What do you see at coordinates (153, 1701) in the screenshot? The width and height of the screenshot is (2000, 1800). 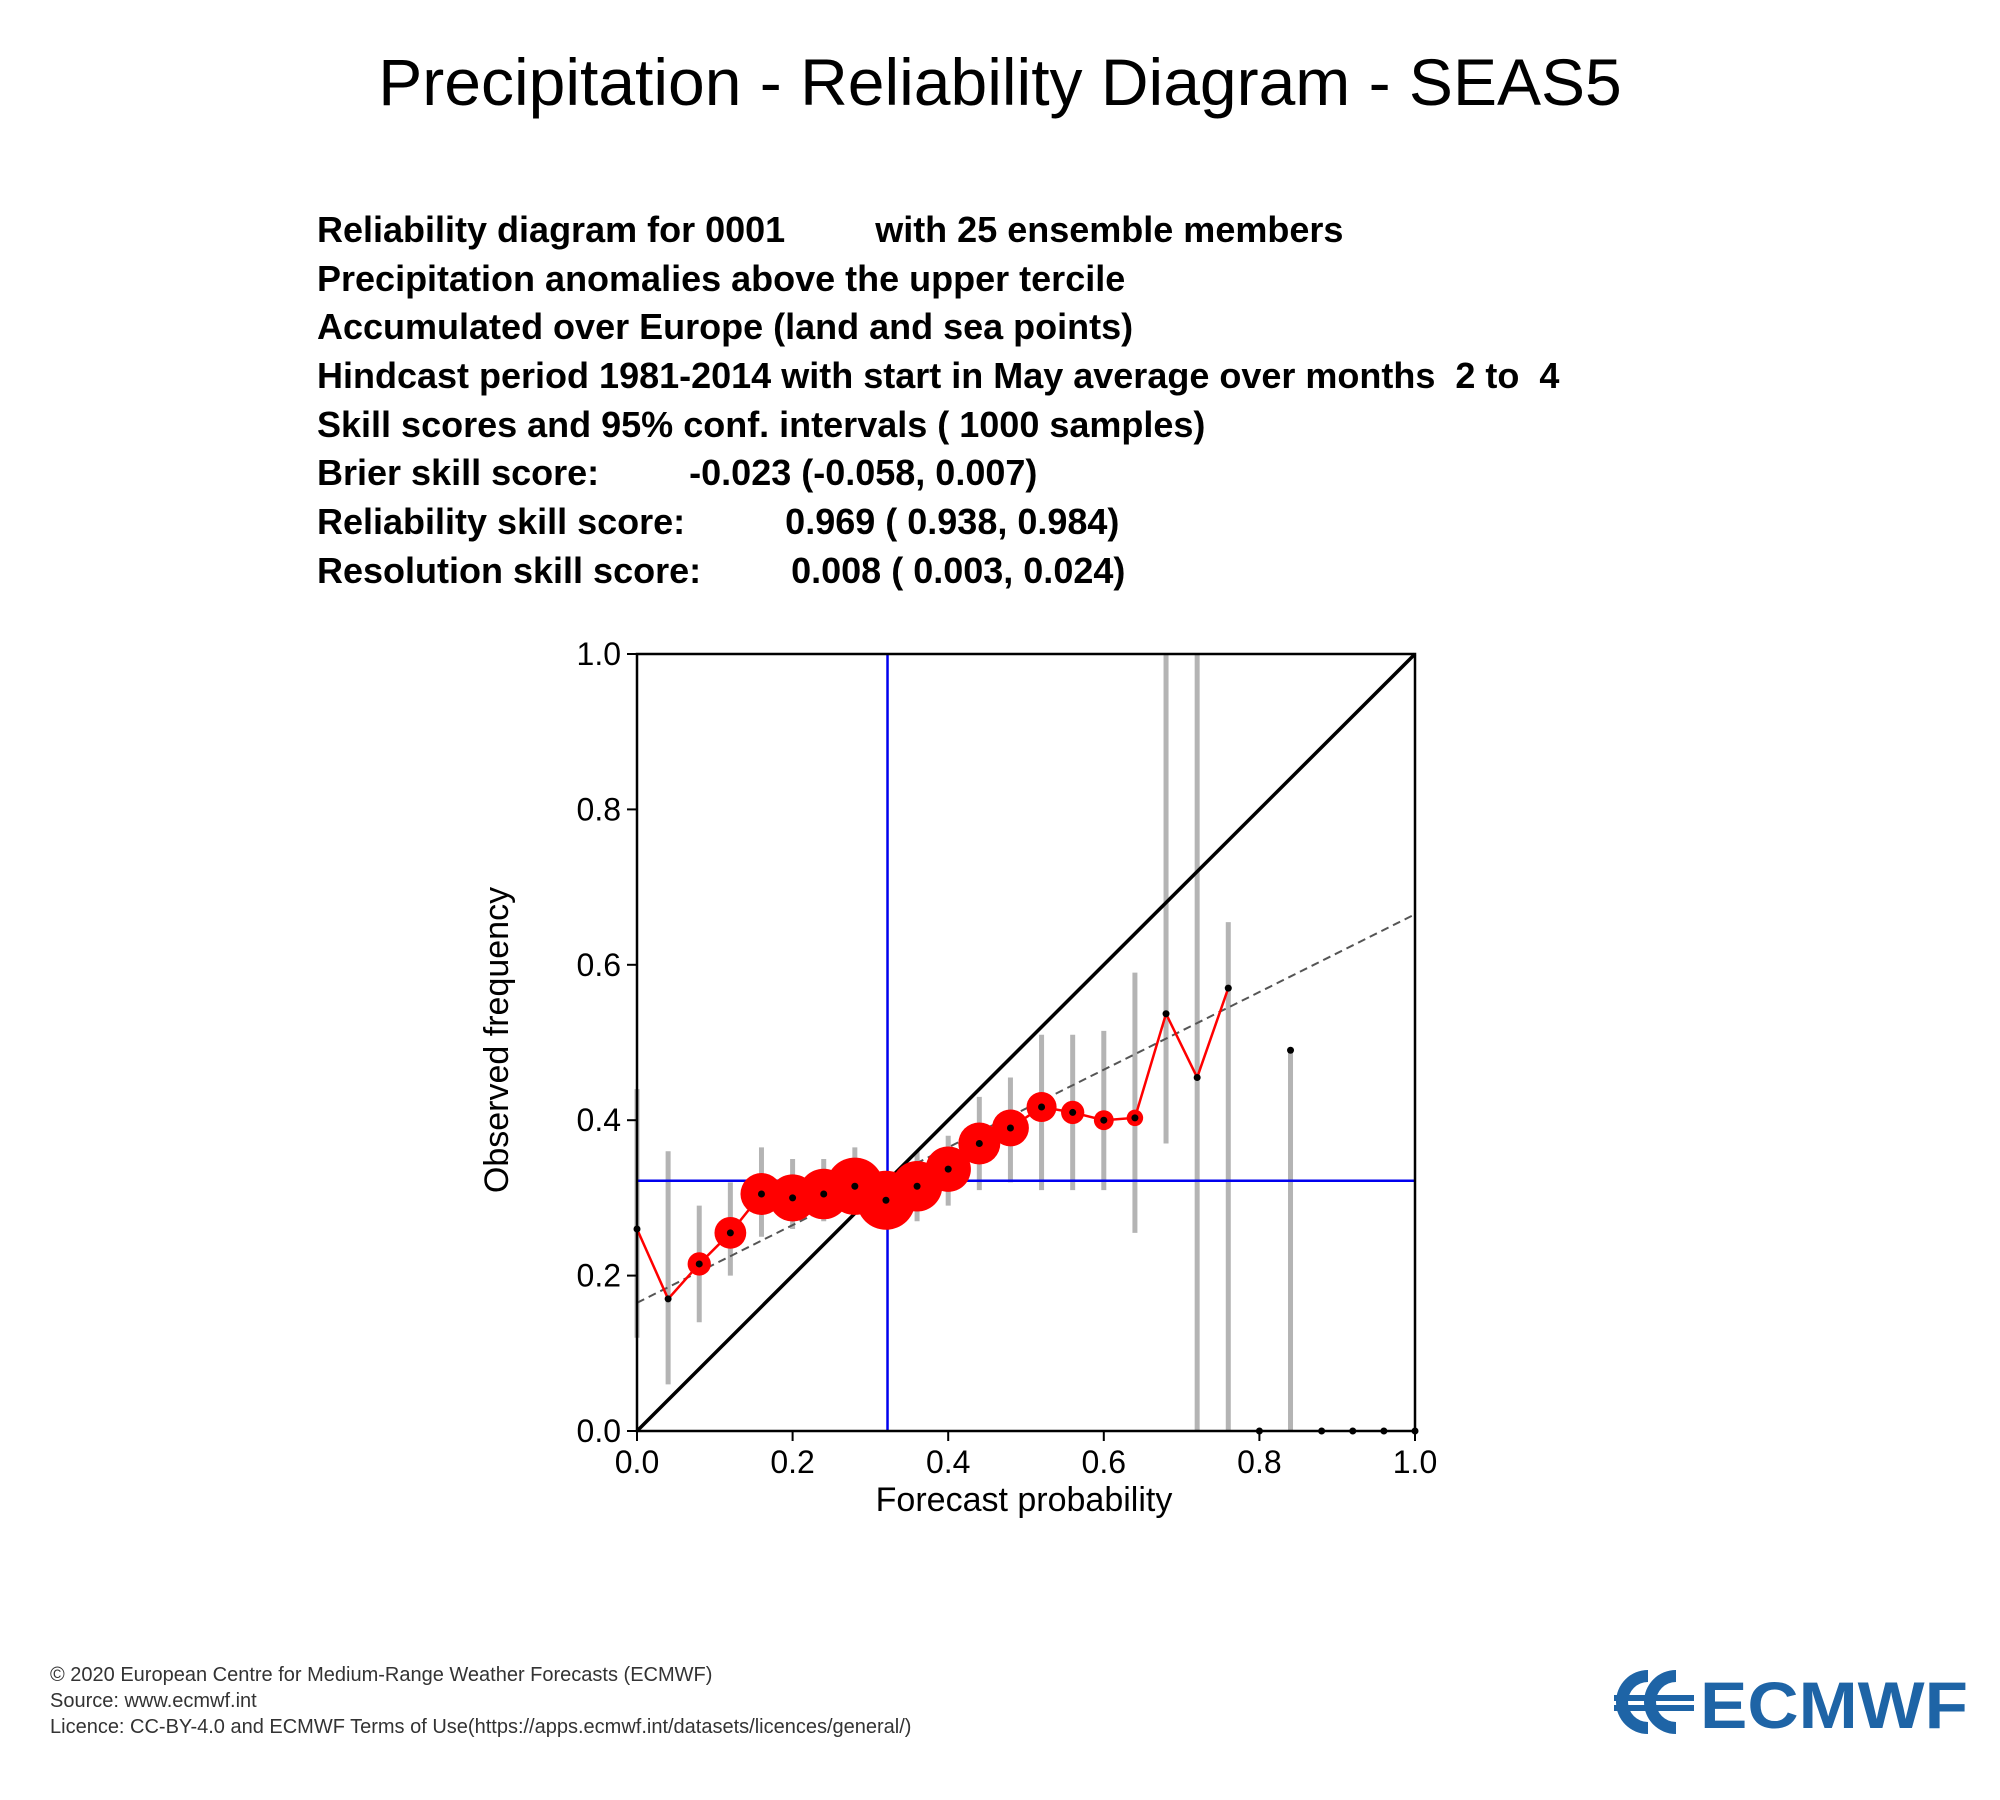 I see `footer-source: Source: www.ecmwf.int` at bounding box center [153, 1701].